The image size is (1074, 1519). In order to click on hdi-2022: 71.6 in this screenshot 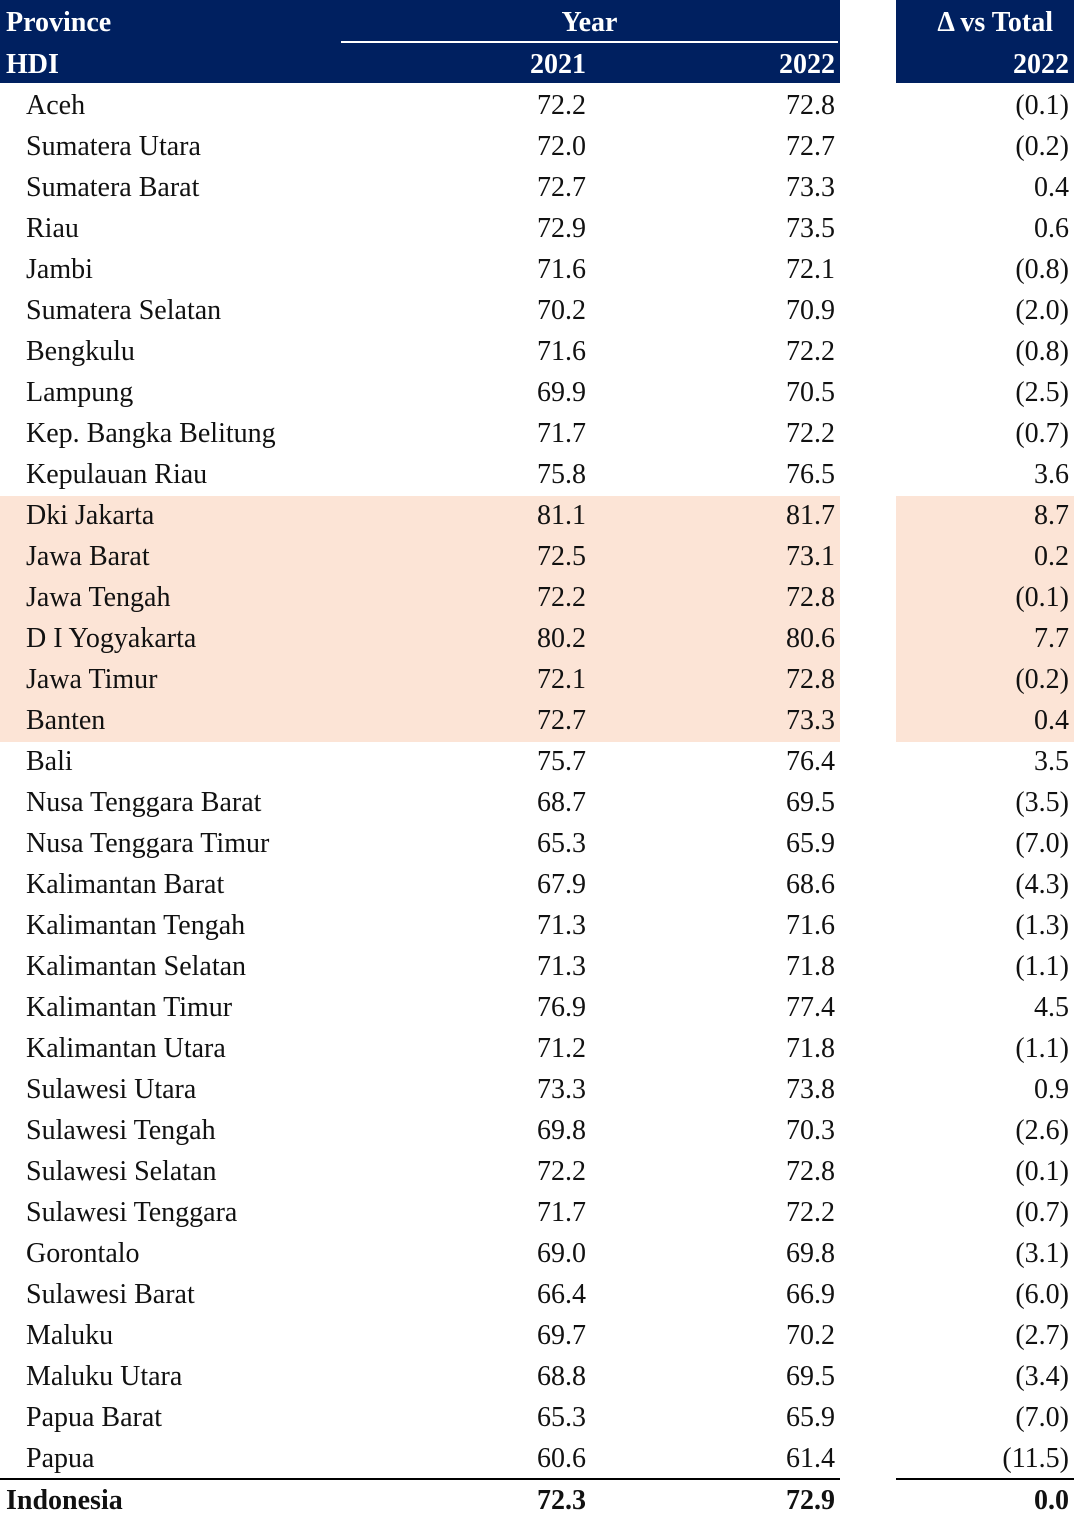, I will do `click(810, 925)`.